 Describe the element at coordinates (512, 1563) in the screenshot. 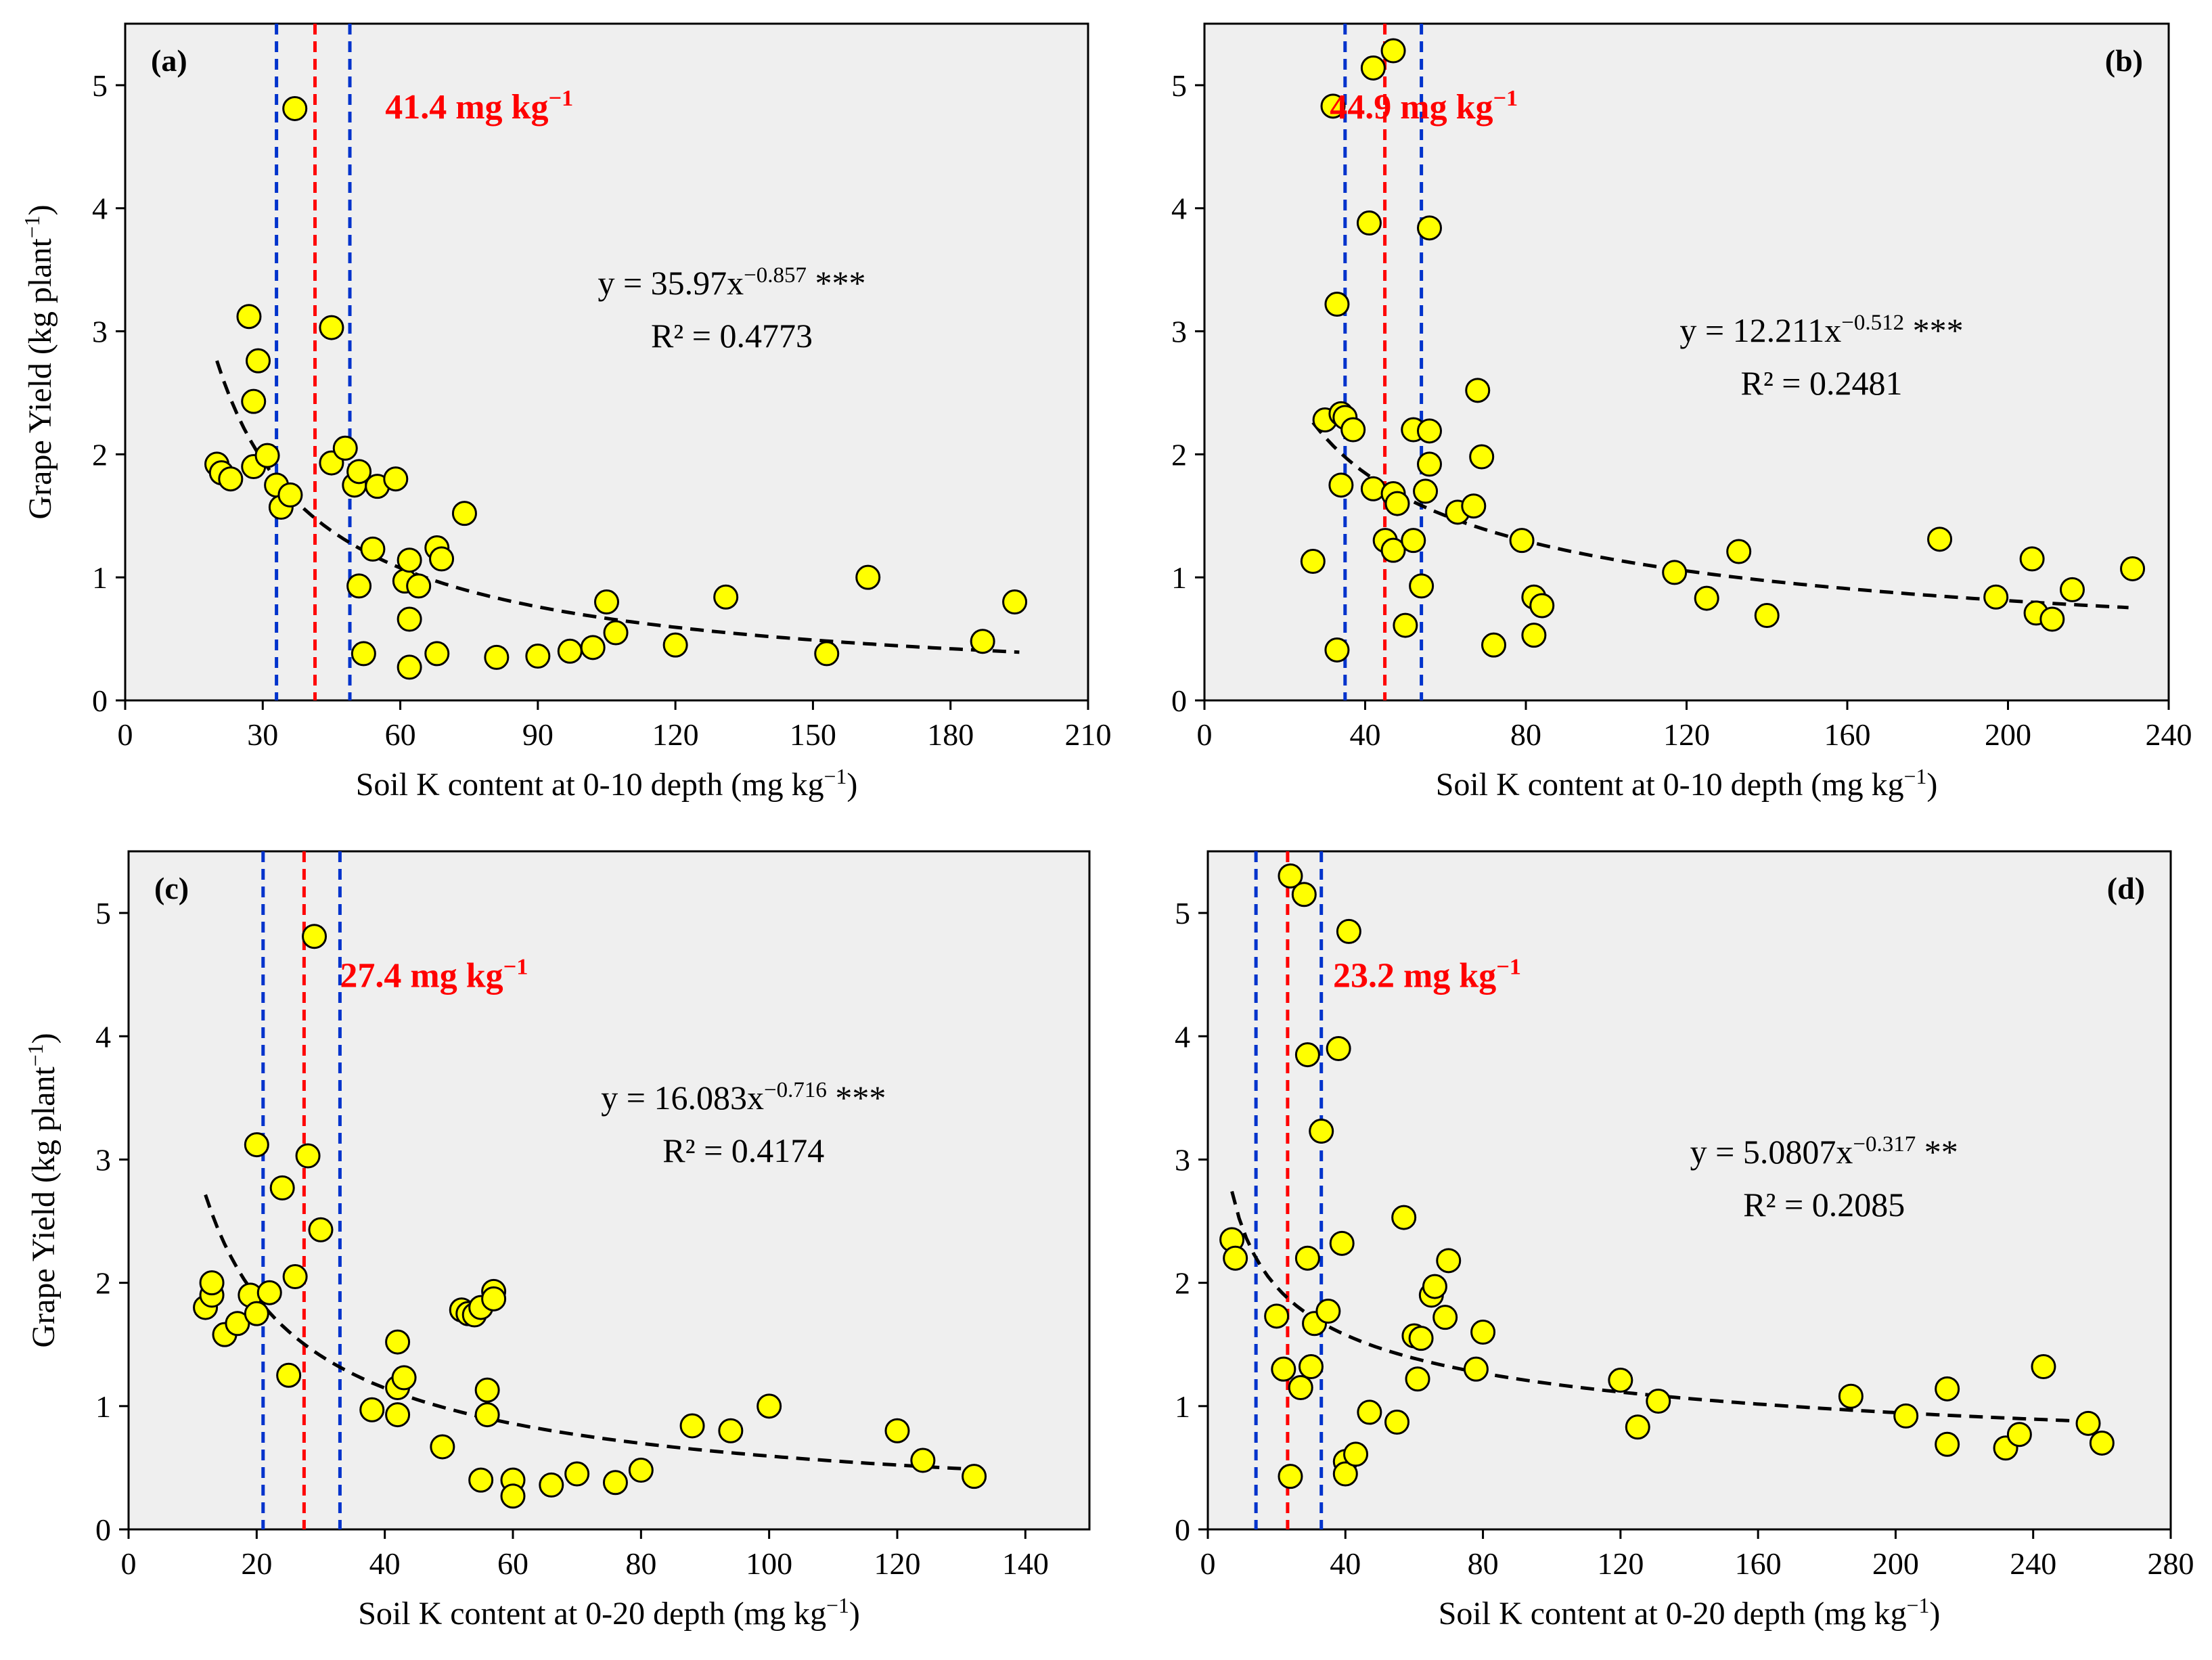

I see `x-tick-label-c-3: 60` at that location.